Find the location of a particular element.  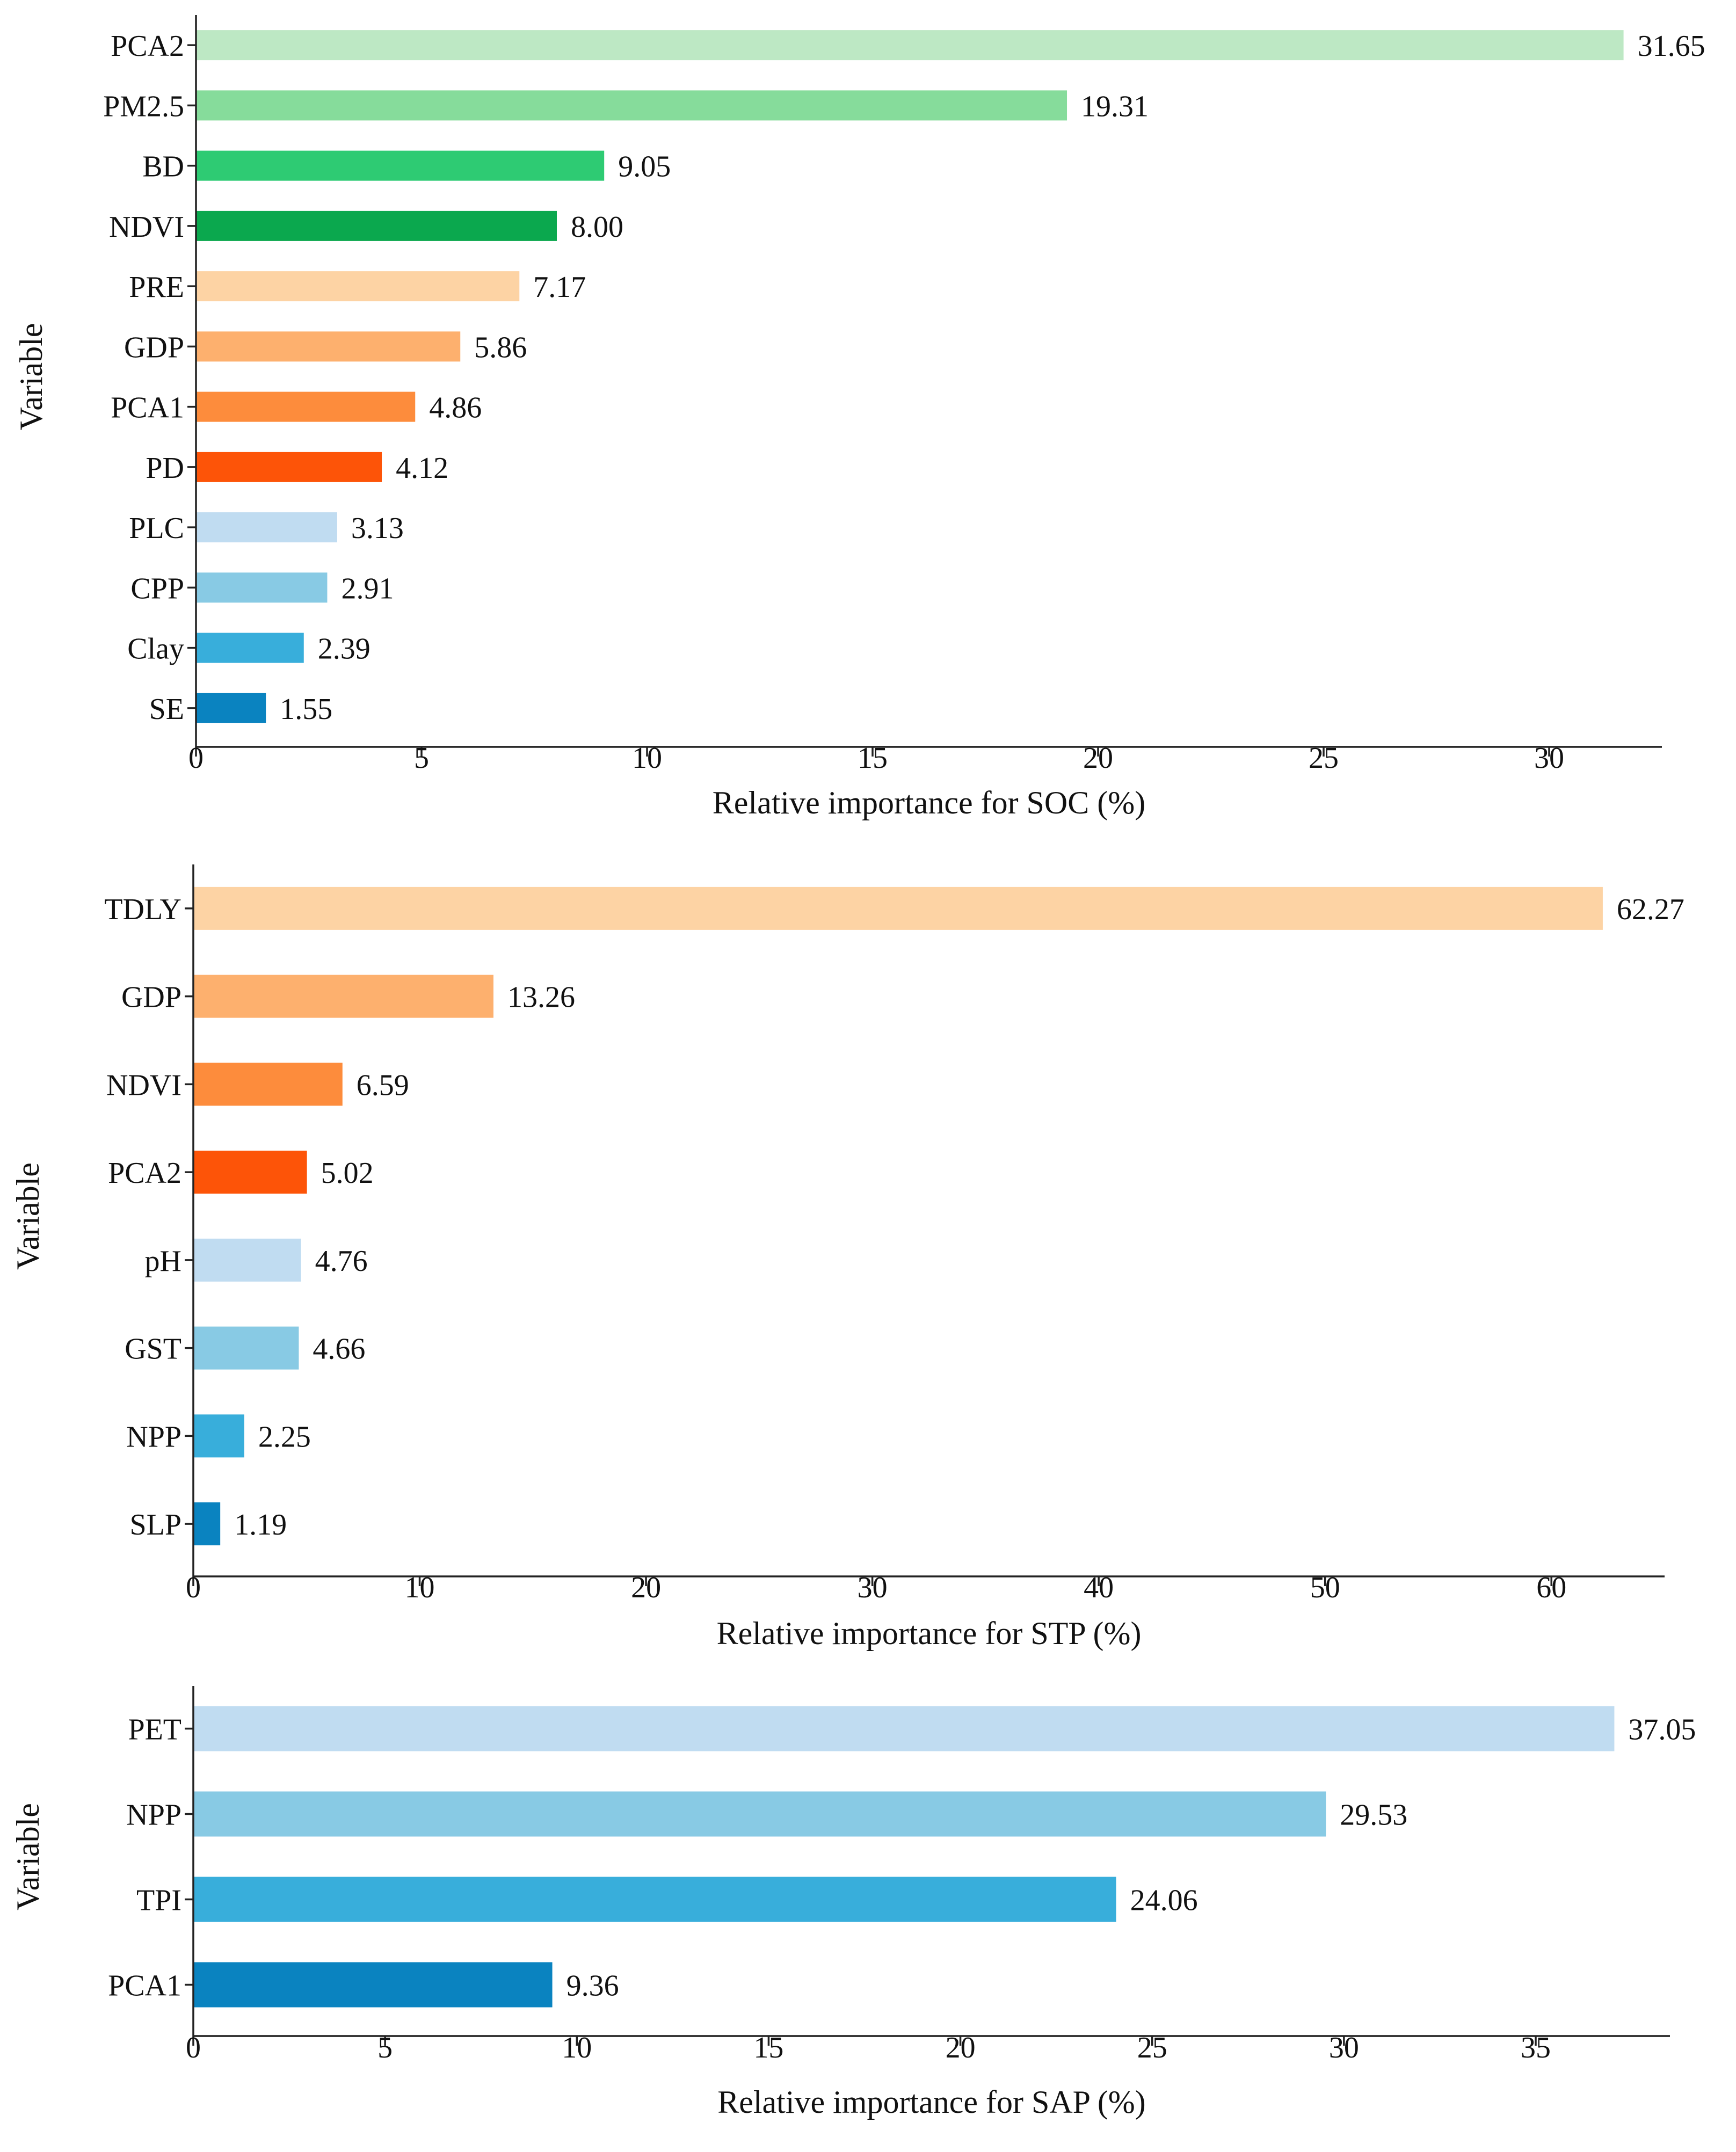

category-label-gst: GST is located at coordinates (153, 1349).